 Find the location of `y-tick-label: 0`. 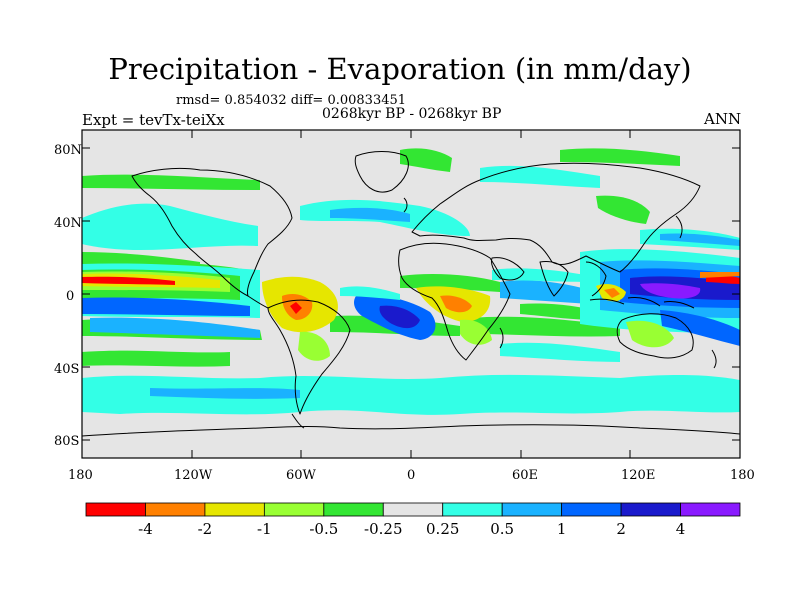

y-tick-label: 0 is located at coordinates (70, 296).